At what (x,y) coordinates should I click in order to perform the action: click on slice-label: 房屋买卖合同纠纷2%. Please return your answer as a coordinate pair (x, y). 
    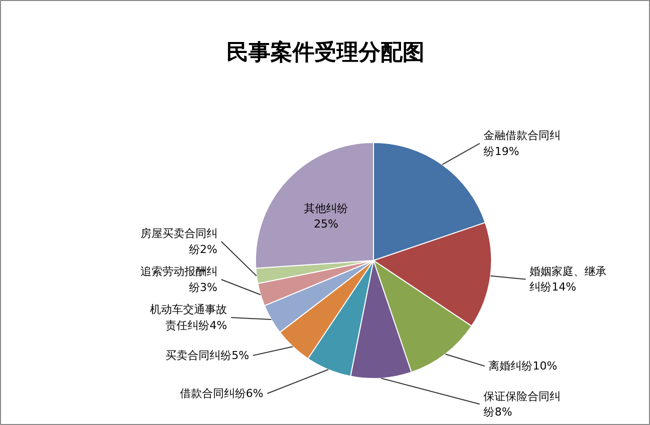
    Looking at the image, I should click on (179, 241).